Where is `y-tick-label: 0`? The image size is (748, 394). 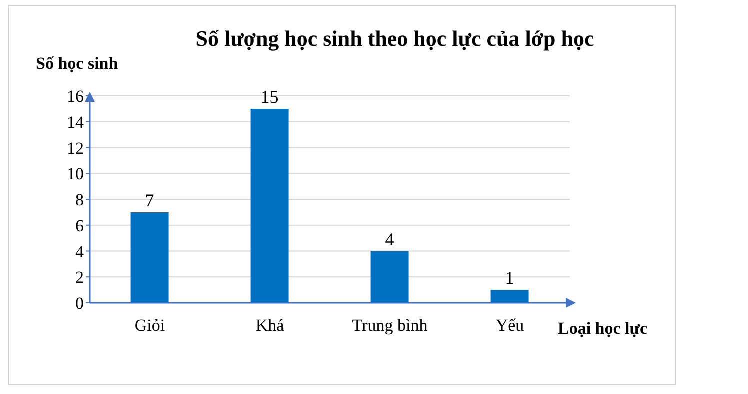 y-tick-label: 0 is located at coordinates (80, 304).